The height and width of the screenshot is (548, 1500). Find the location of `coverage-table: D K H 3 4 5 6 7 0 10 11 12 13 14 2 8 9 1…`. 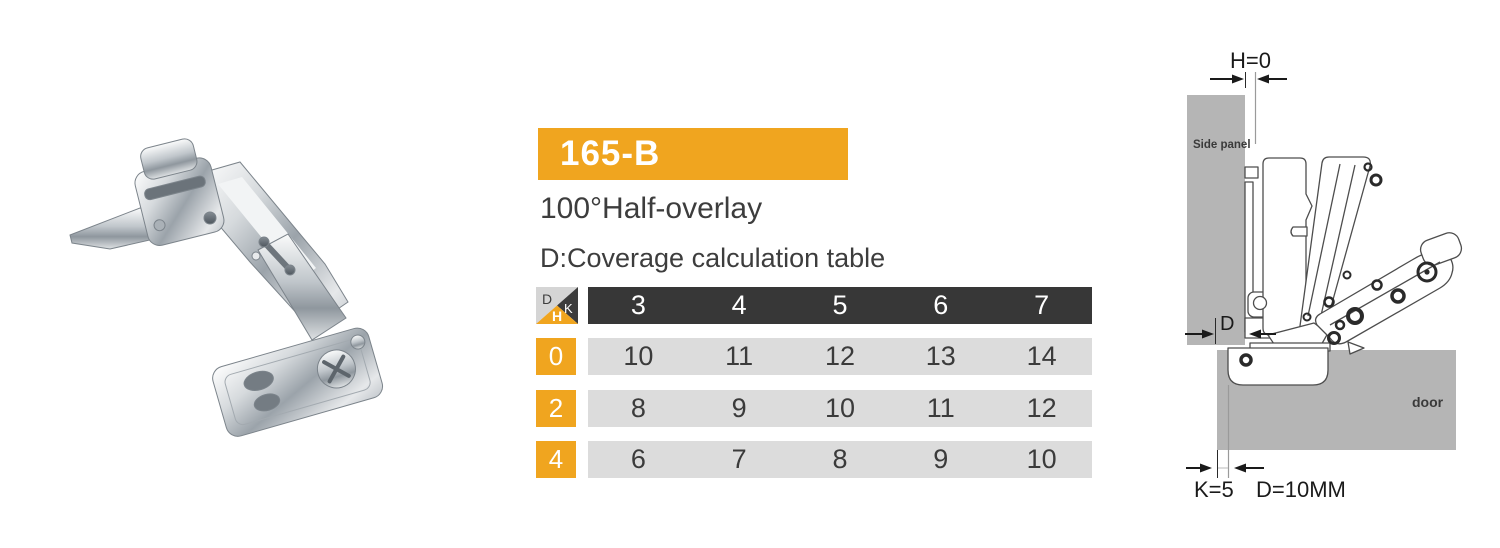

coverage-table: D K H 3 4 5 6 7 0 10 11 12 13 14 2 8 9 1… is located at coordinates (814, 389).